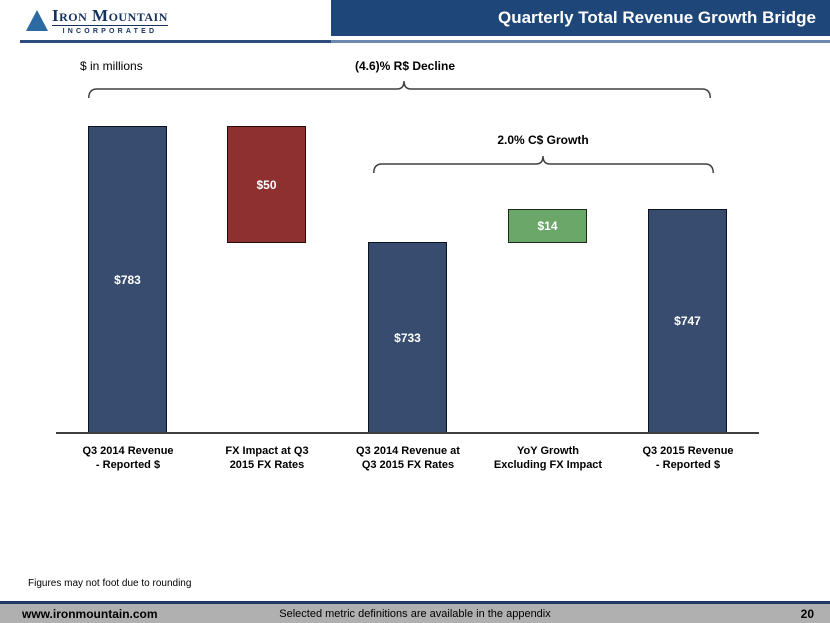  Describe the element at coordinates (90, 613) in the screenshot. I see `footer-website-link: www.ironmountain.com` at that location.